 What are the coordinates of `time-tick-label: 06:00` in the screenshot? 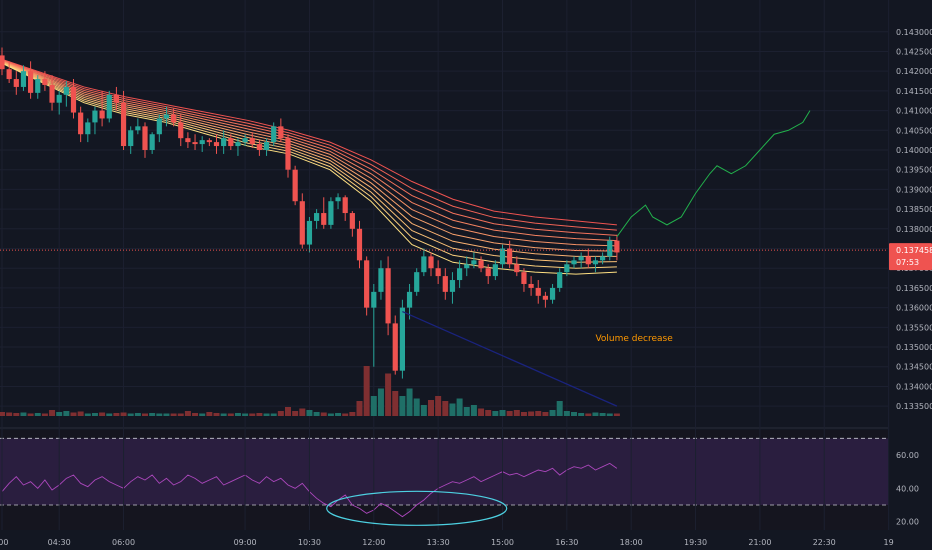 It's located at (123, 542).